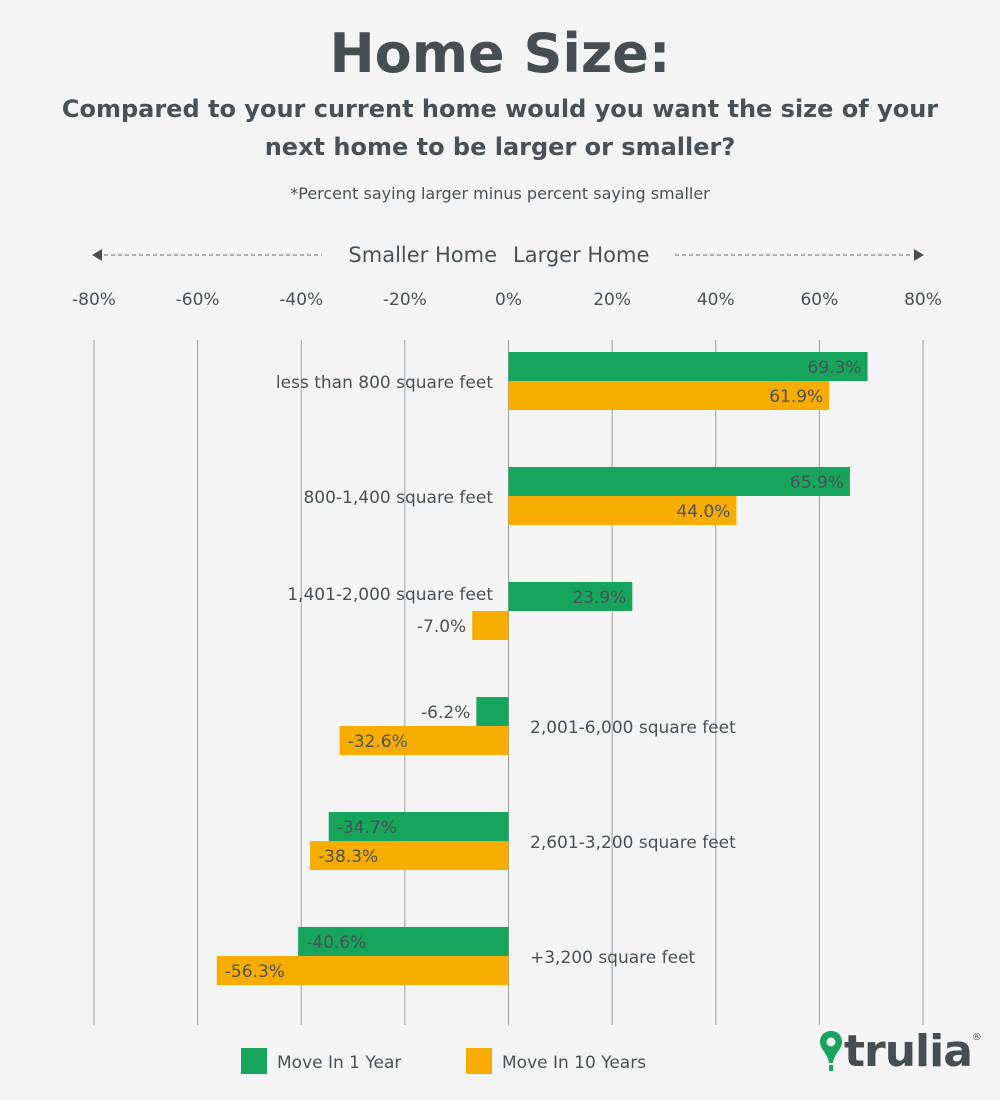 Image resolution: width=1000 pixels, height=1100 pixels. I want to click on arrow-right-icon, so click(919, 255).